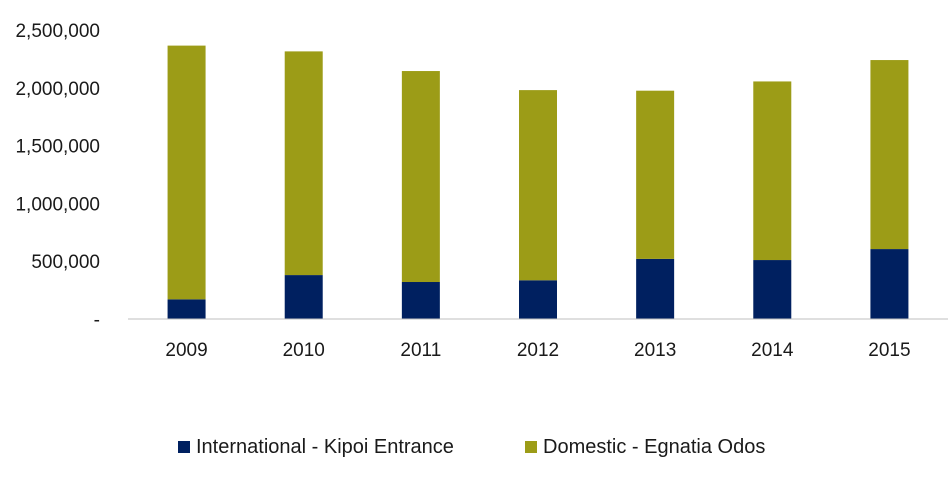 This screenshot has width=948, height=481. What do you see at coordinates (655, 288) in the screenshot?
I see `bar-international-2013` at bounding box center [655, 288].